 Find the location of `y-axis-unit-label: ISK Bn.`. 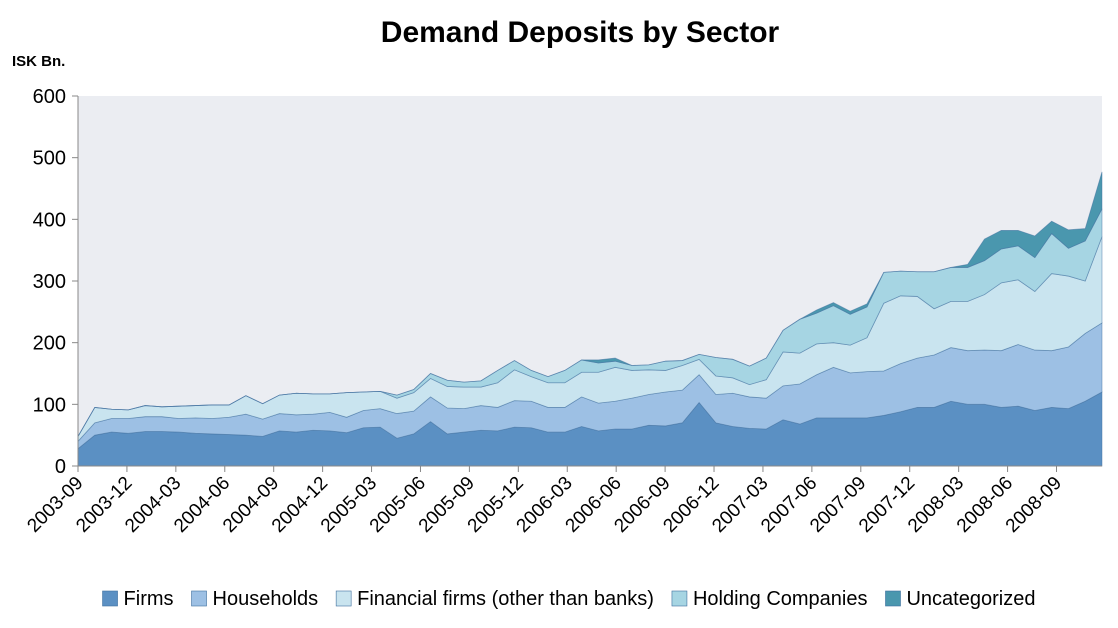

y-axis-unit-label: ISK Bn. is located at coordinates (38, 61).